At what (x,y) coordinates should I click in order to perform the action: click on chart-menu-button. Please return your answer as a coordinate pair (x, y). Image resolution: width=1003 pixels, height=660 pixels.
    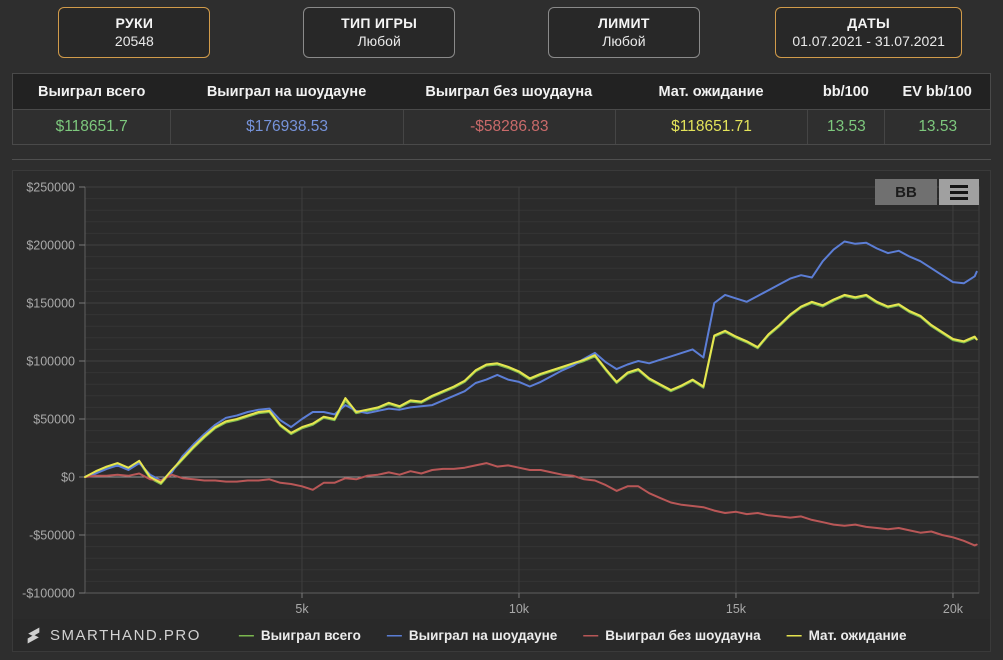
    Looking at the image, I should click on (959, 192).